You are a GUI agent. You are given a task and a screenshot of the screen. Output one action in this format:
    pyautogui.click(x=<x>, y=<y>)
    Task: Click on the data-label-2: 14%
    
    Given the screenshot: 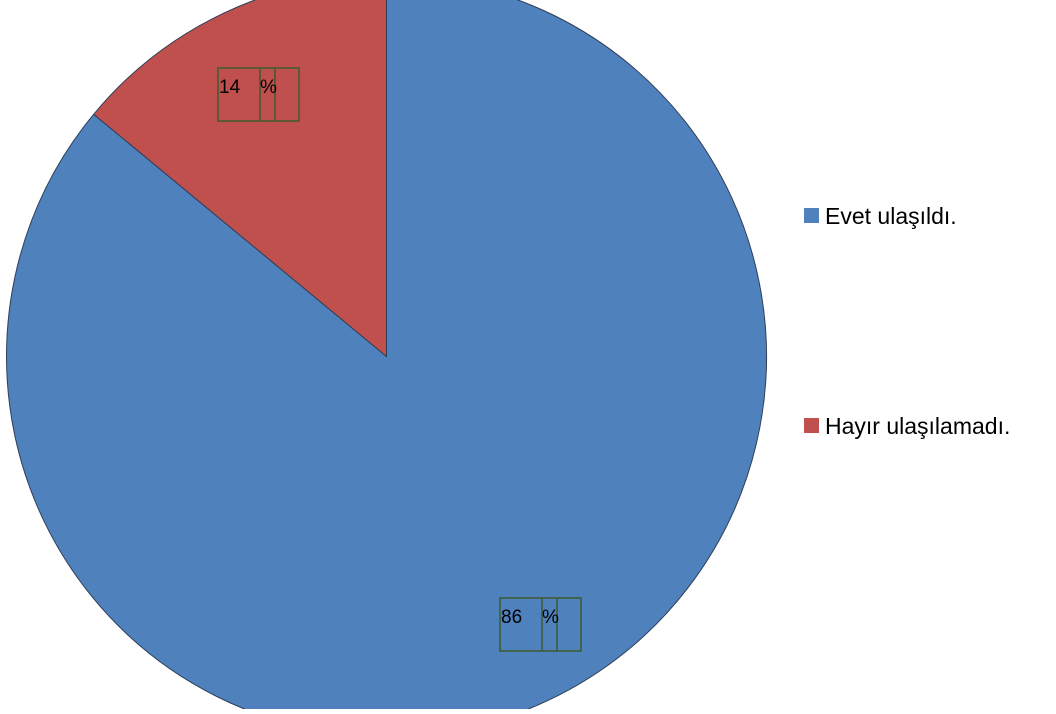 What is the action you would take?
    pyautogui.click(x=258, y=94)
    